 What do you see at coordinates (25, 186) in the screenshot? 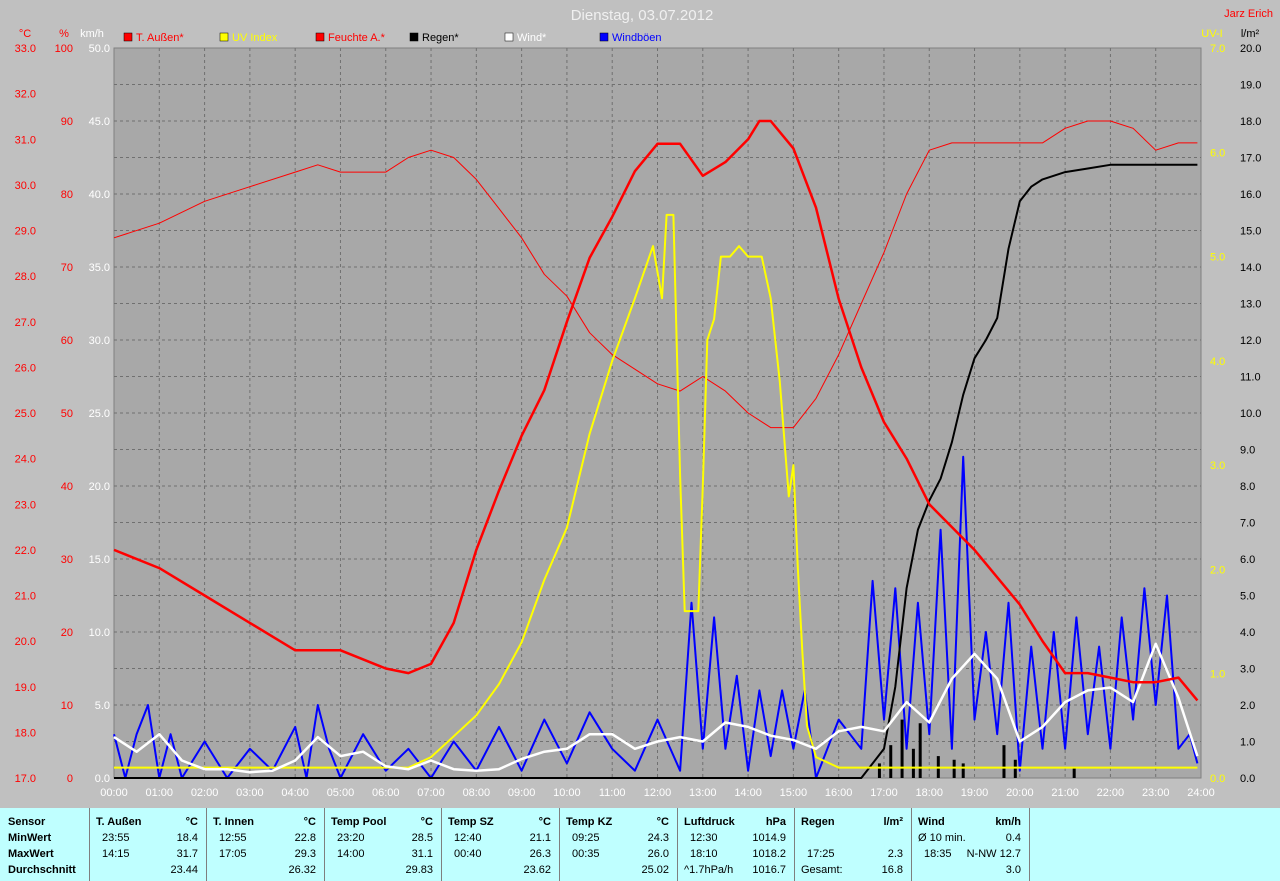
I see `temp-tick-label: 30.0` at bounding box center [25, 186].